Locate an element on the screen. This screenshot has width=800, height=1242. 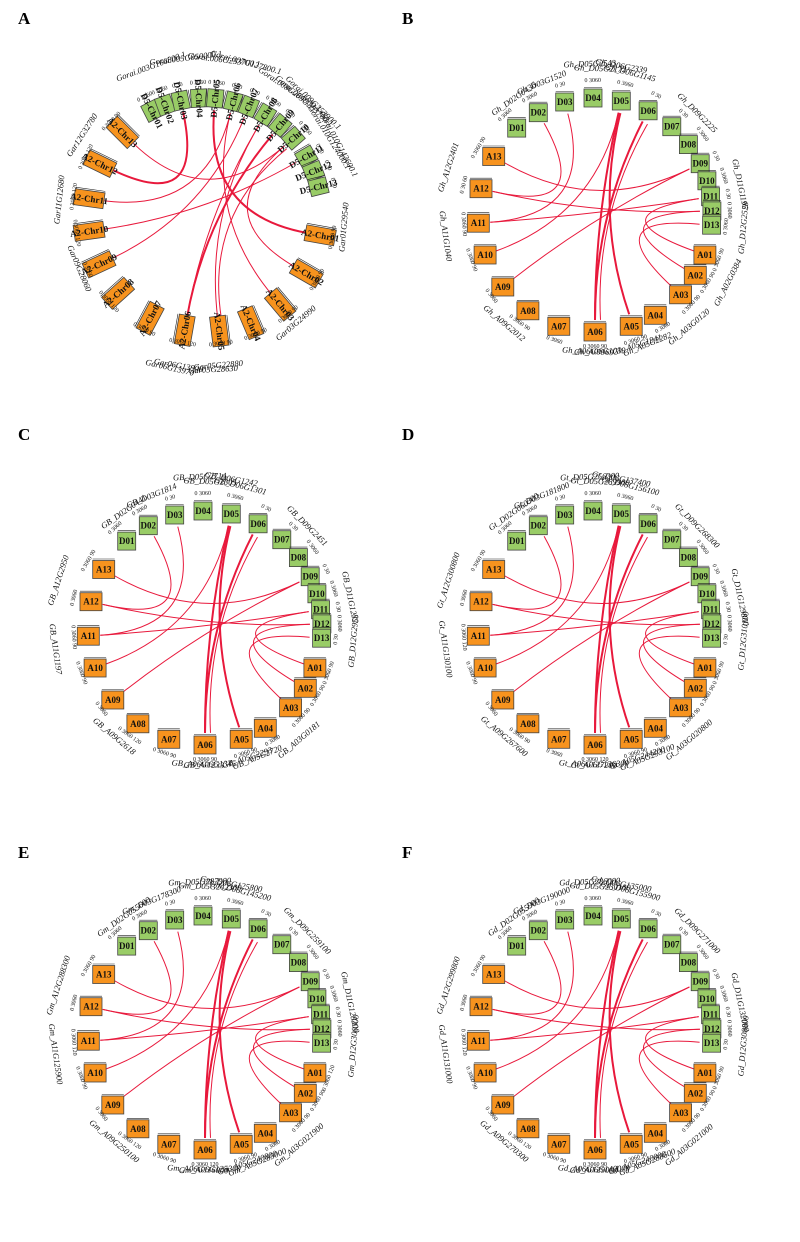
gene-label: Gm_A06G125300 is located at coordinates (210, 1169).